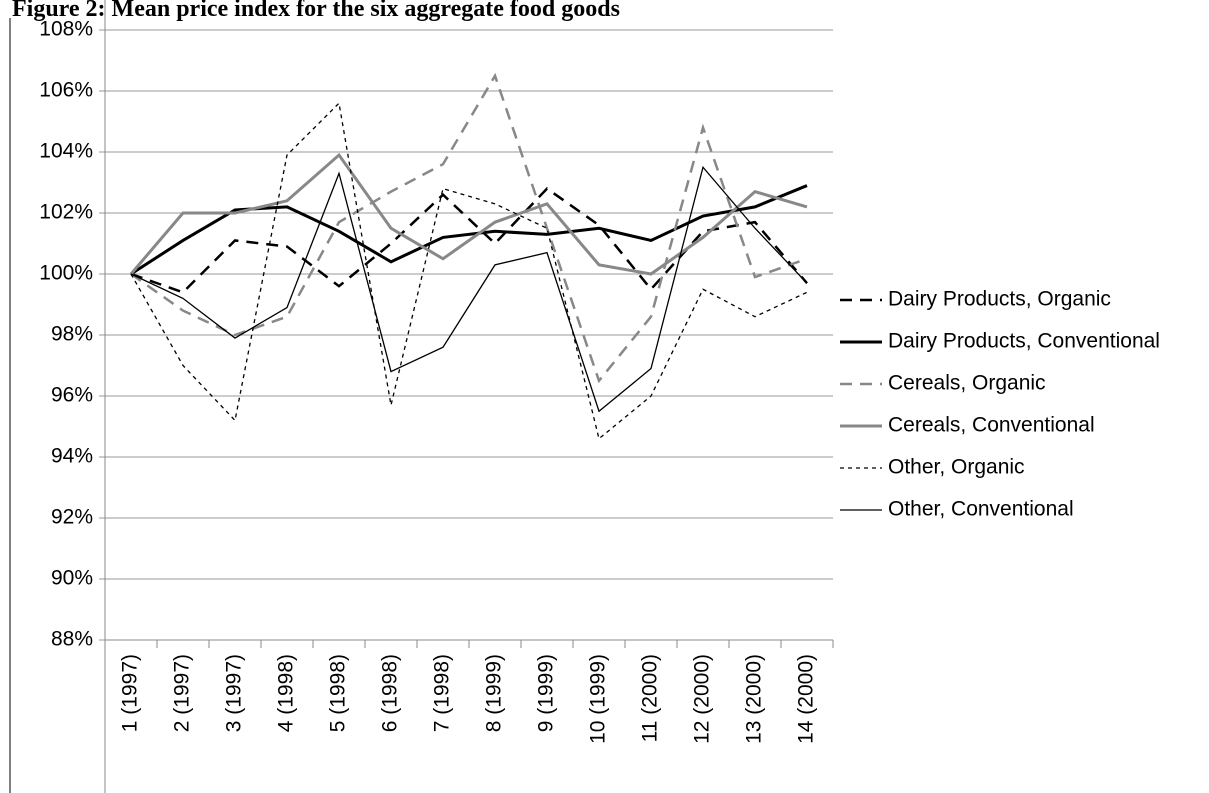  Describe the element at coordinates (981, 509) in the screenshot. I see `legend-label: Other, Conventional` at that location.